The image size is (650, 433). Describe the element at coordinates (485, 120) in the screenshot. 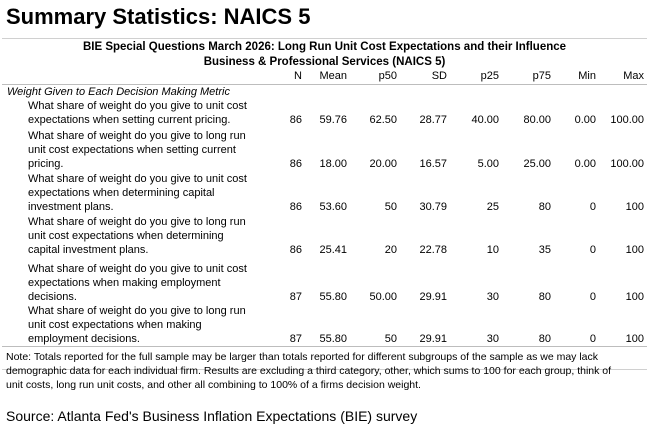

I see `cell-p25: 40.00` at that location.